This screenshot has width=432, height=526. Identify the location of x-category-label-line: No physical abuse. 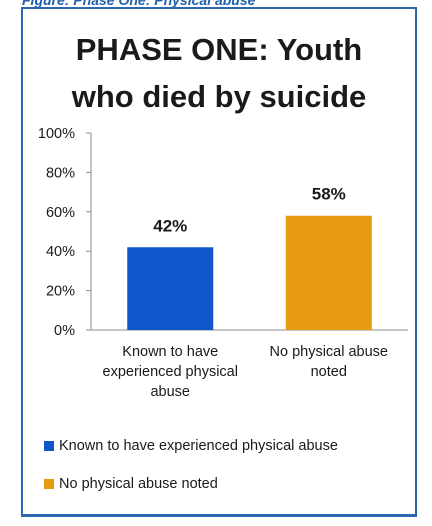
(329, 352).